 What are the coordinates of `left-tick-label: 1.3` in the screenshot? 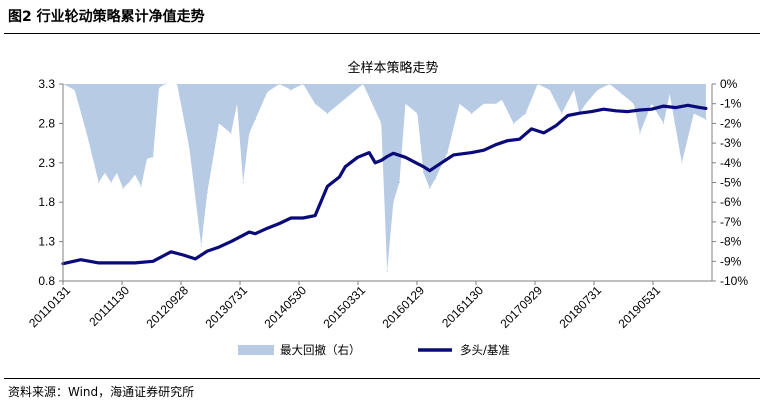 It's located at (46, 242).